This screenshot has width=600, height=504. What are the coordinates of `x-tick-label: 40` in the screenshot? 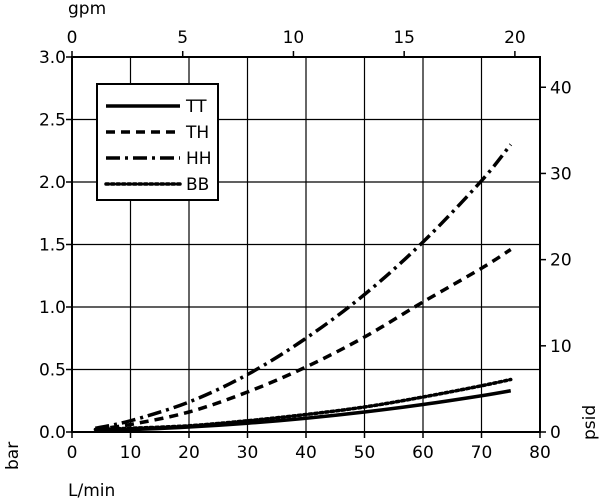 It's located at (306, 453).